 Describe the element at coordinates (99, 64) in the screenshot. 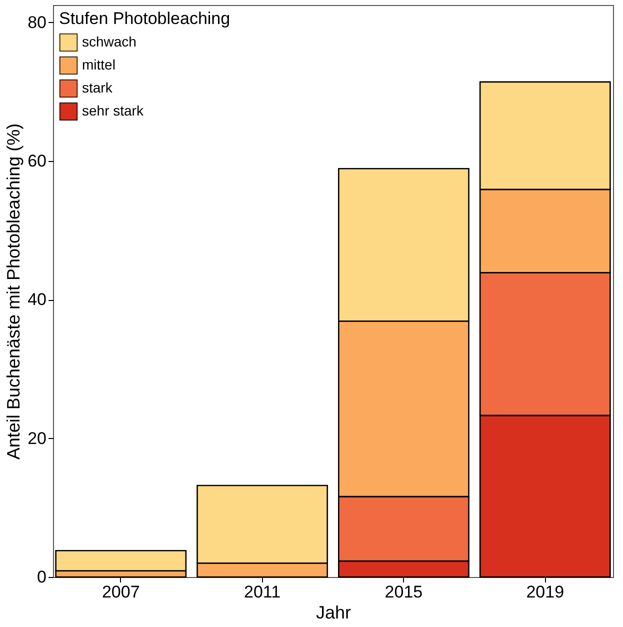

I see `legend-label: mittel` at that location.